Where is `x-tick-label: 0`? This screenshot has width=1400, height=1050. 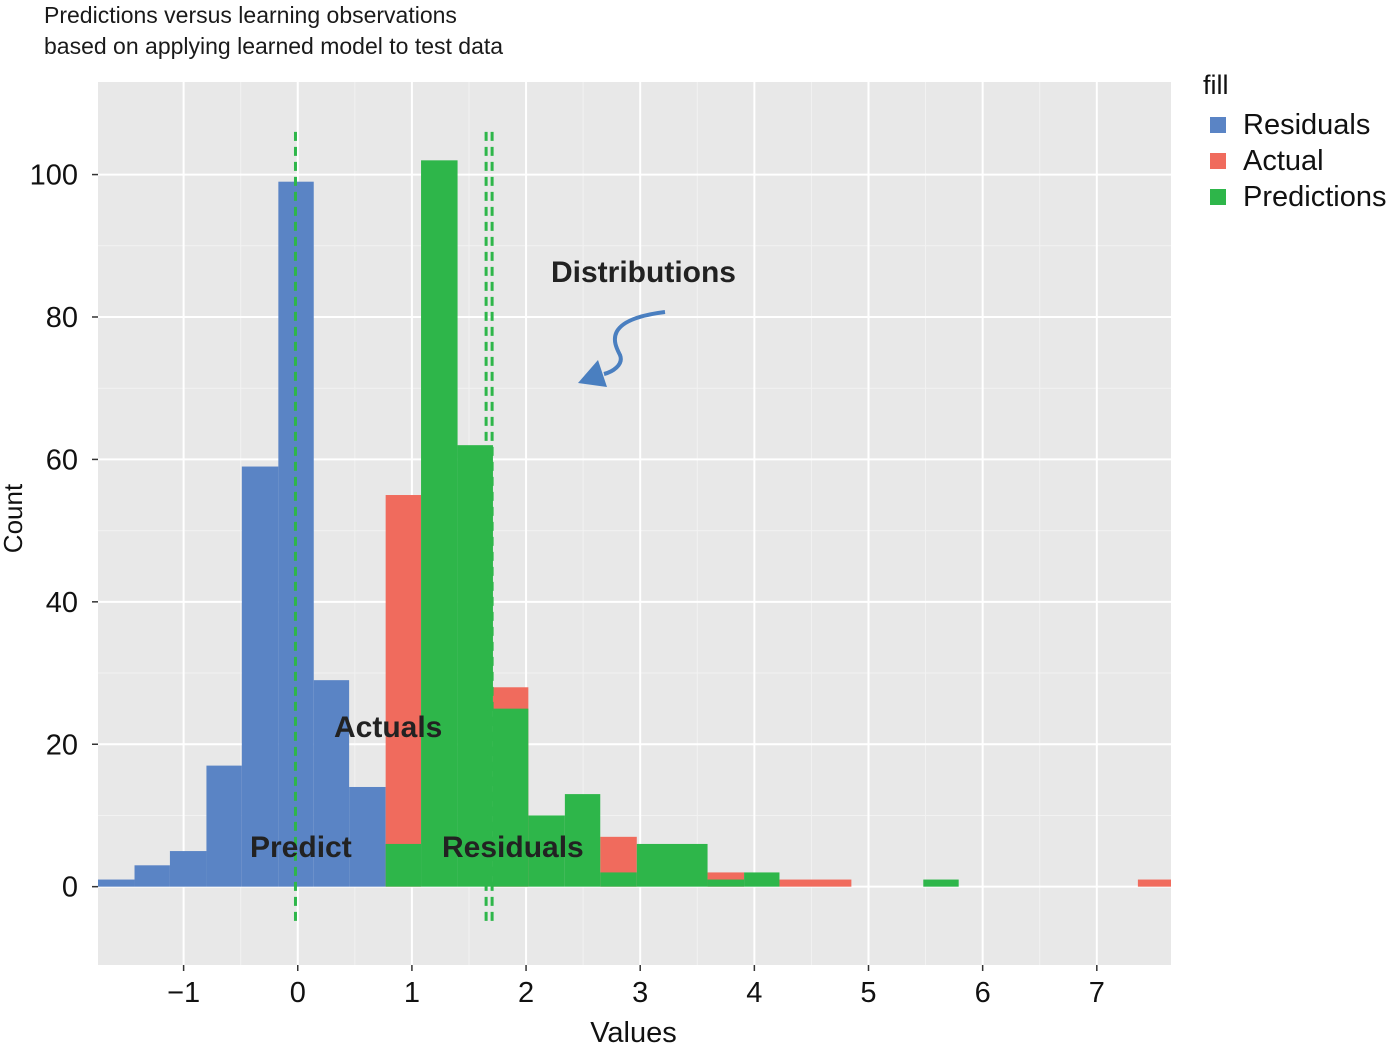 x-tick-label: 0 is located at coordinates (298, 993).